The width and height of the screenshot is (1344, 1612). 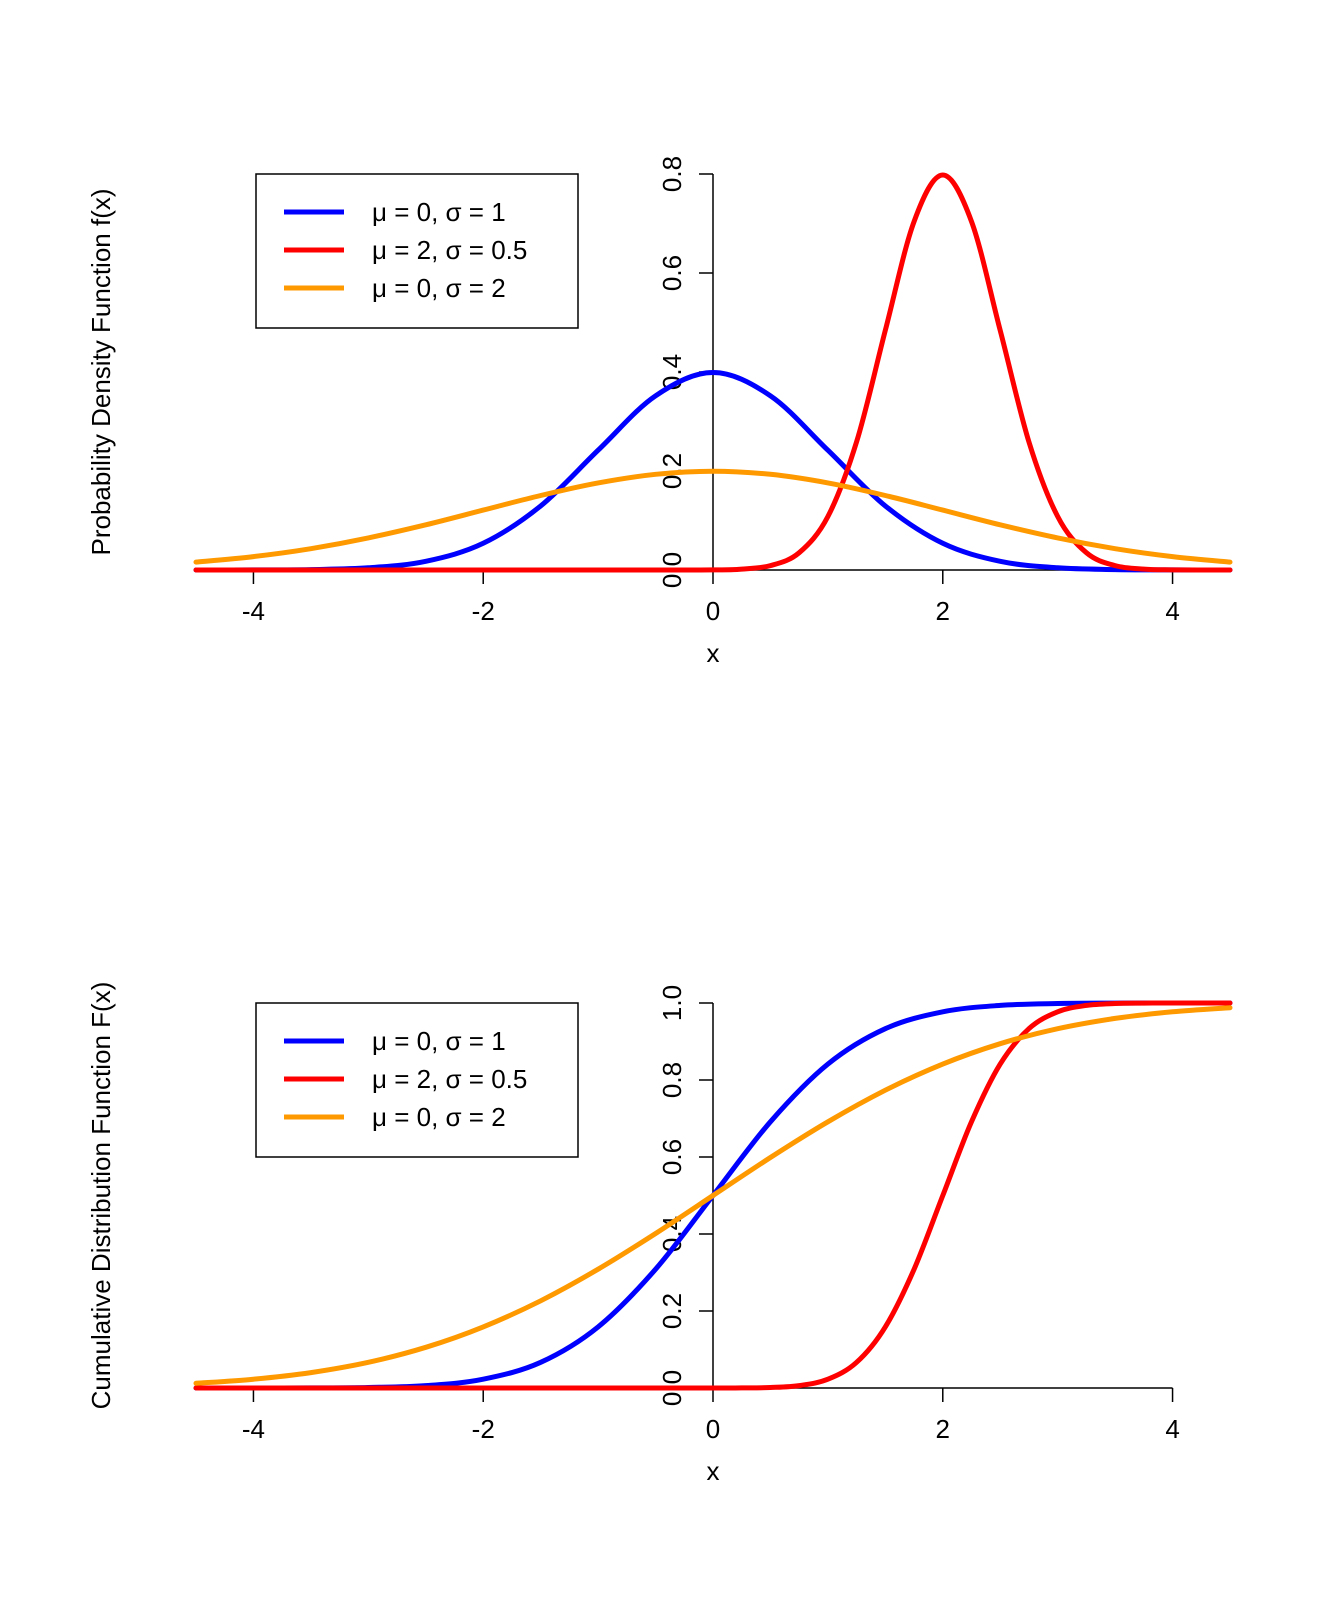 What do you see at coordinates (101, 371) in the screenshot?
I see `y-axis-label: Probability Density Function f(x)` at bounding box center [101, 371].